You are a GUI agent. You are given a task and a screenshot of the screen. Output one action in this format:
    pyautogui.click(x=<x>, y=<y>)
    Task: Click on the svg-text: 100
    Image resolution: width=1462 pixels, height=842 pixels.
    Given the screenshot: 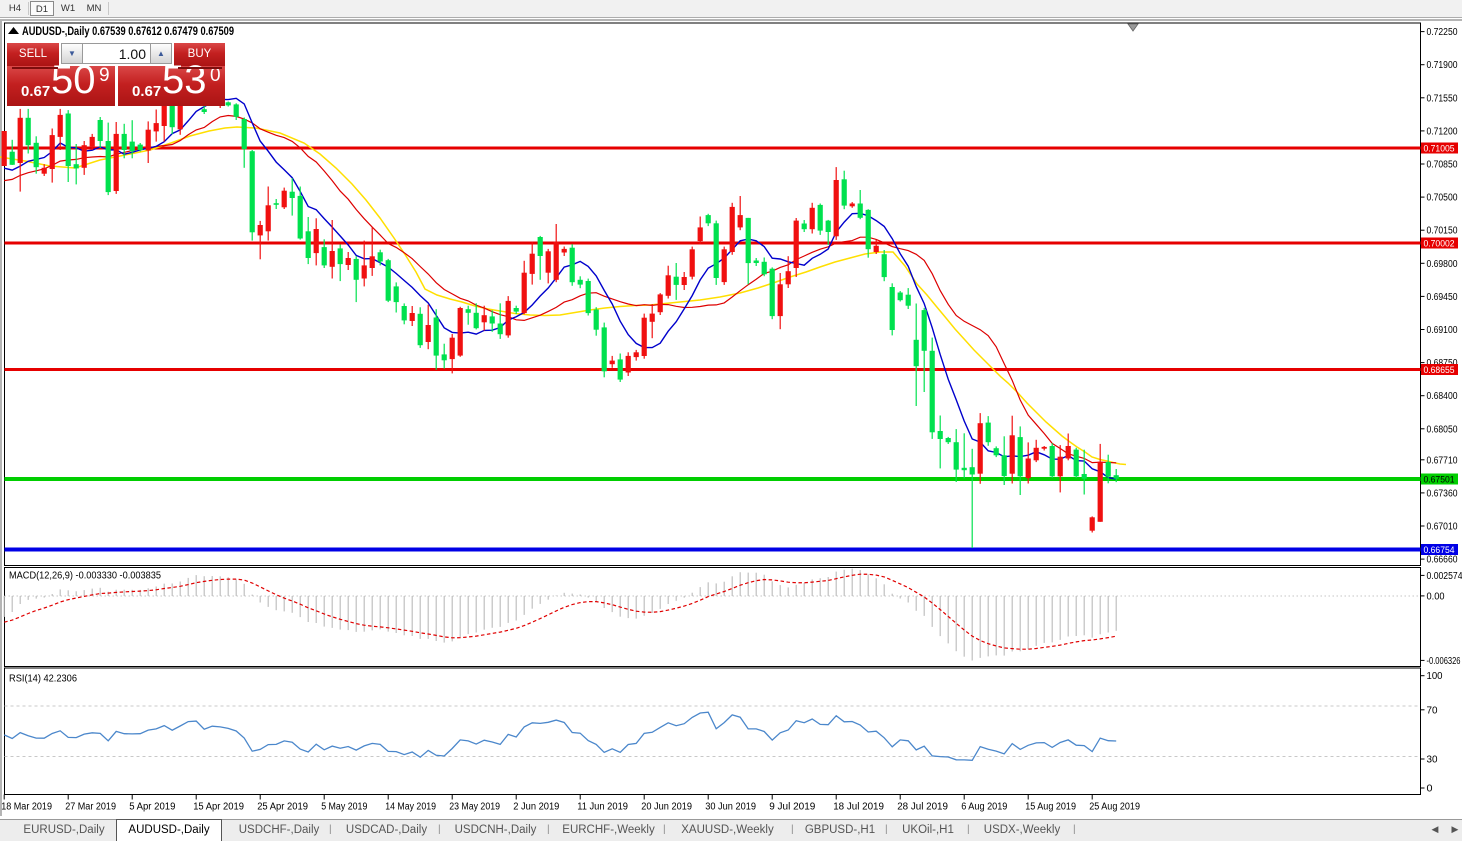 What is the action you would take?
    pyautogui.click(x=1435, y=676)
    